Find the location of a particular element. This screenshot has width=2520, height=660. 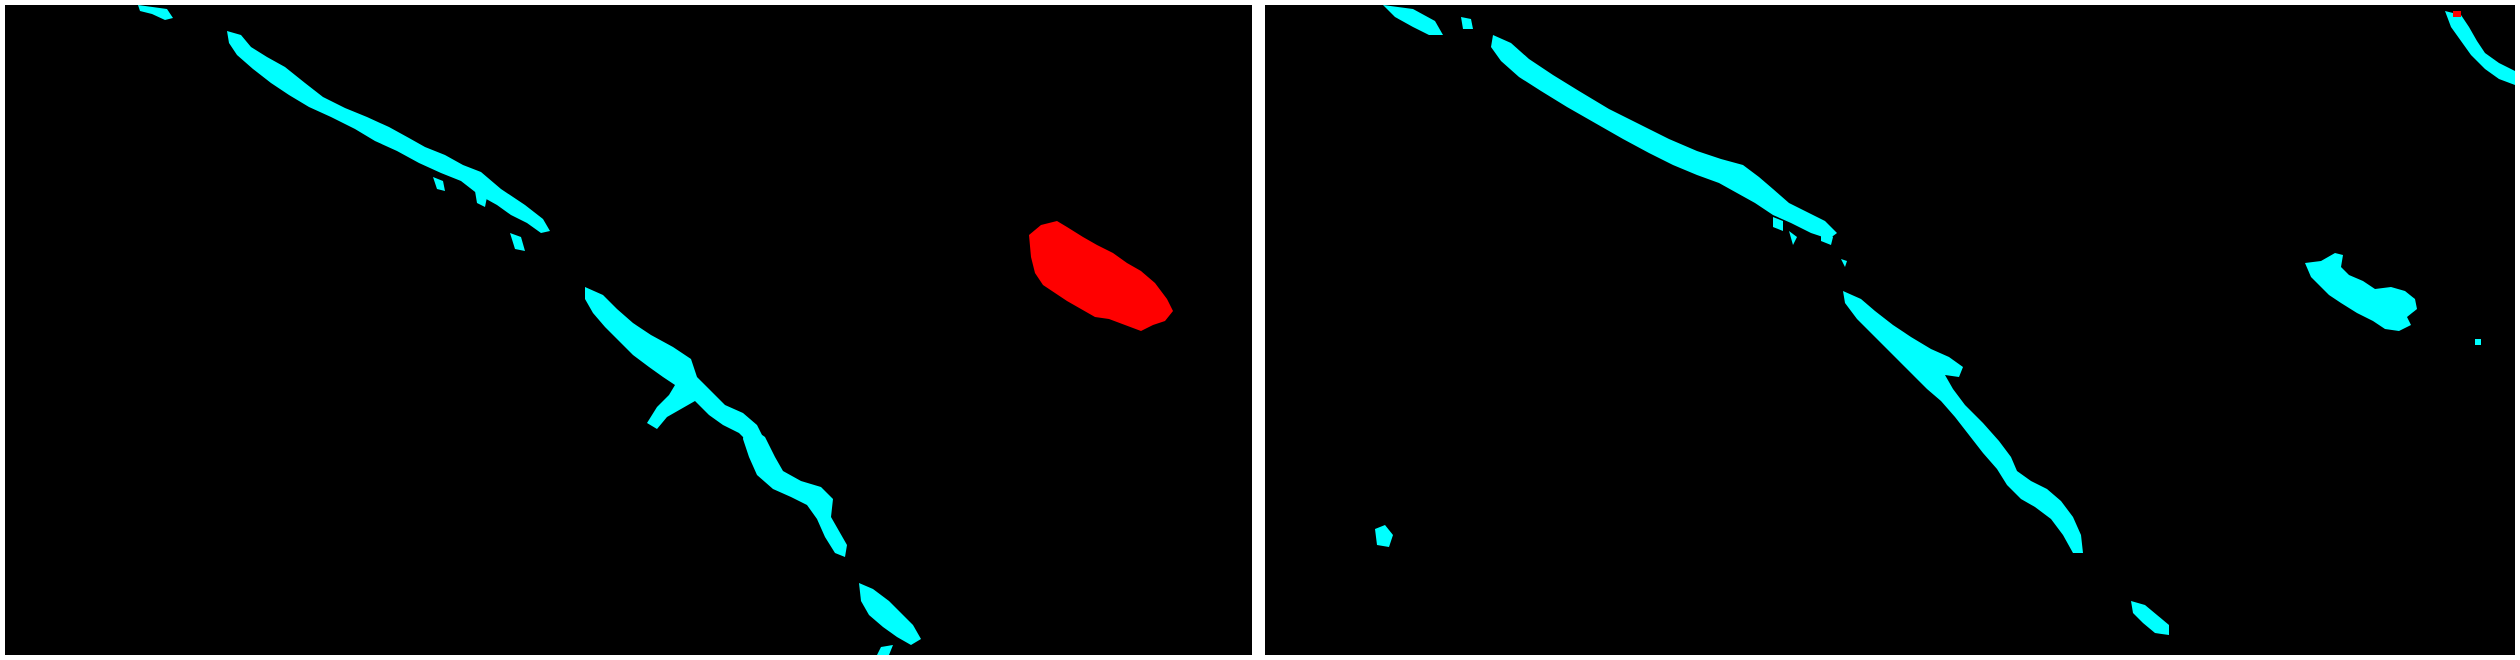

cyan-blob is located at coordinates (2361, 292).